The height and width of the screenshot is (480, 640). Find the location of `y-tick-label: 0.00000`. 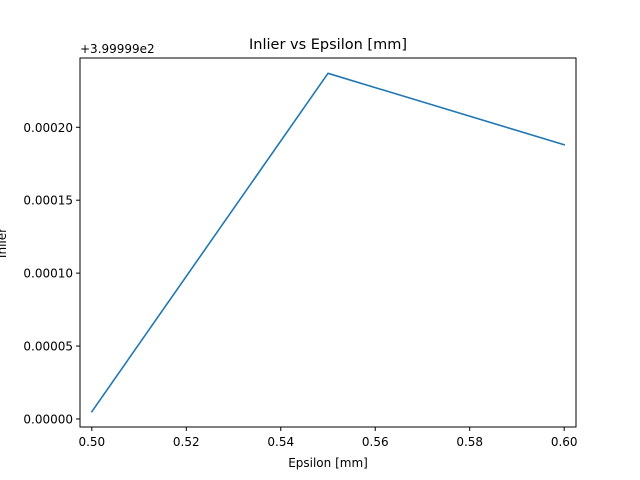

y-tick-label: 0.00000 is located at coordinates (48, 419).